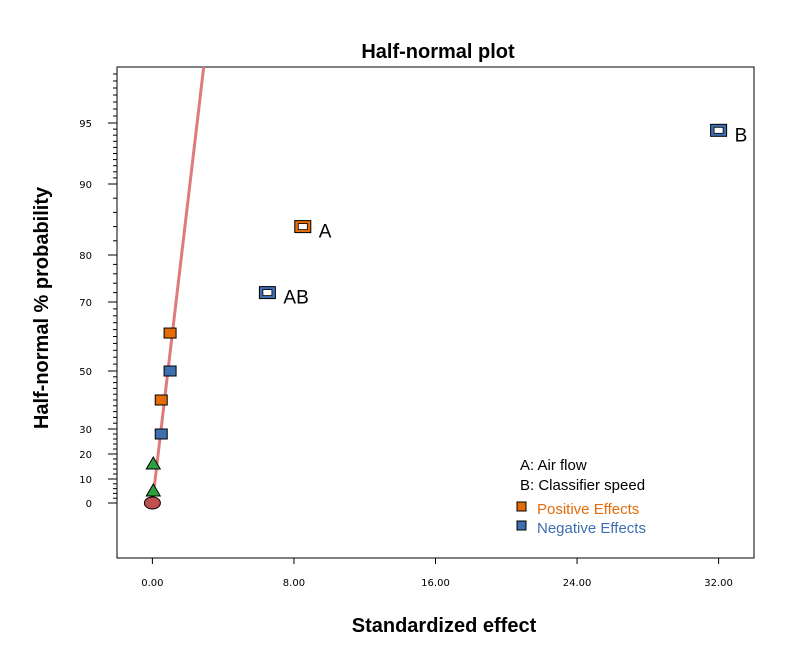 This screenshot has height=661, width=800. I want to click on y-tick-label: 20, so click(85, 455).